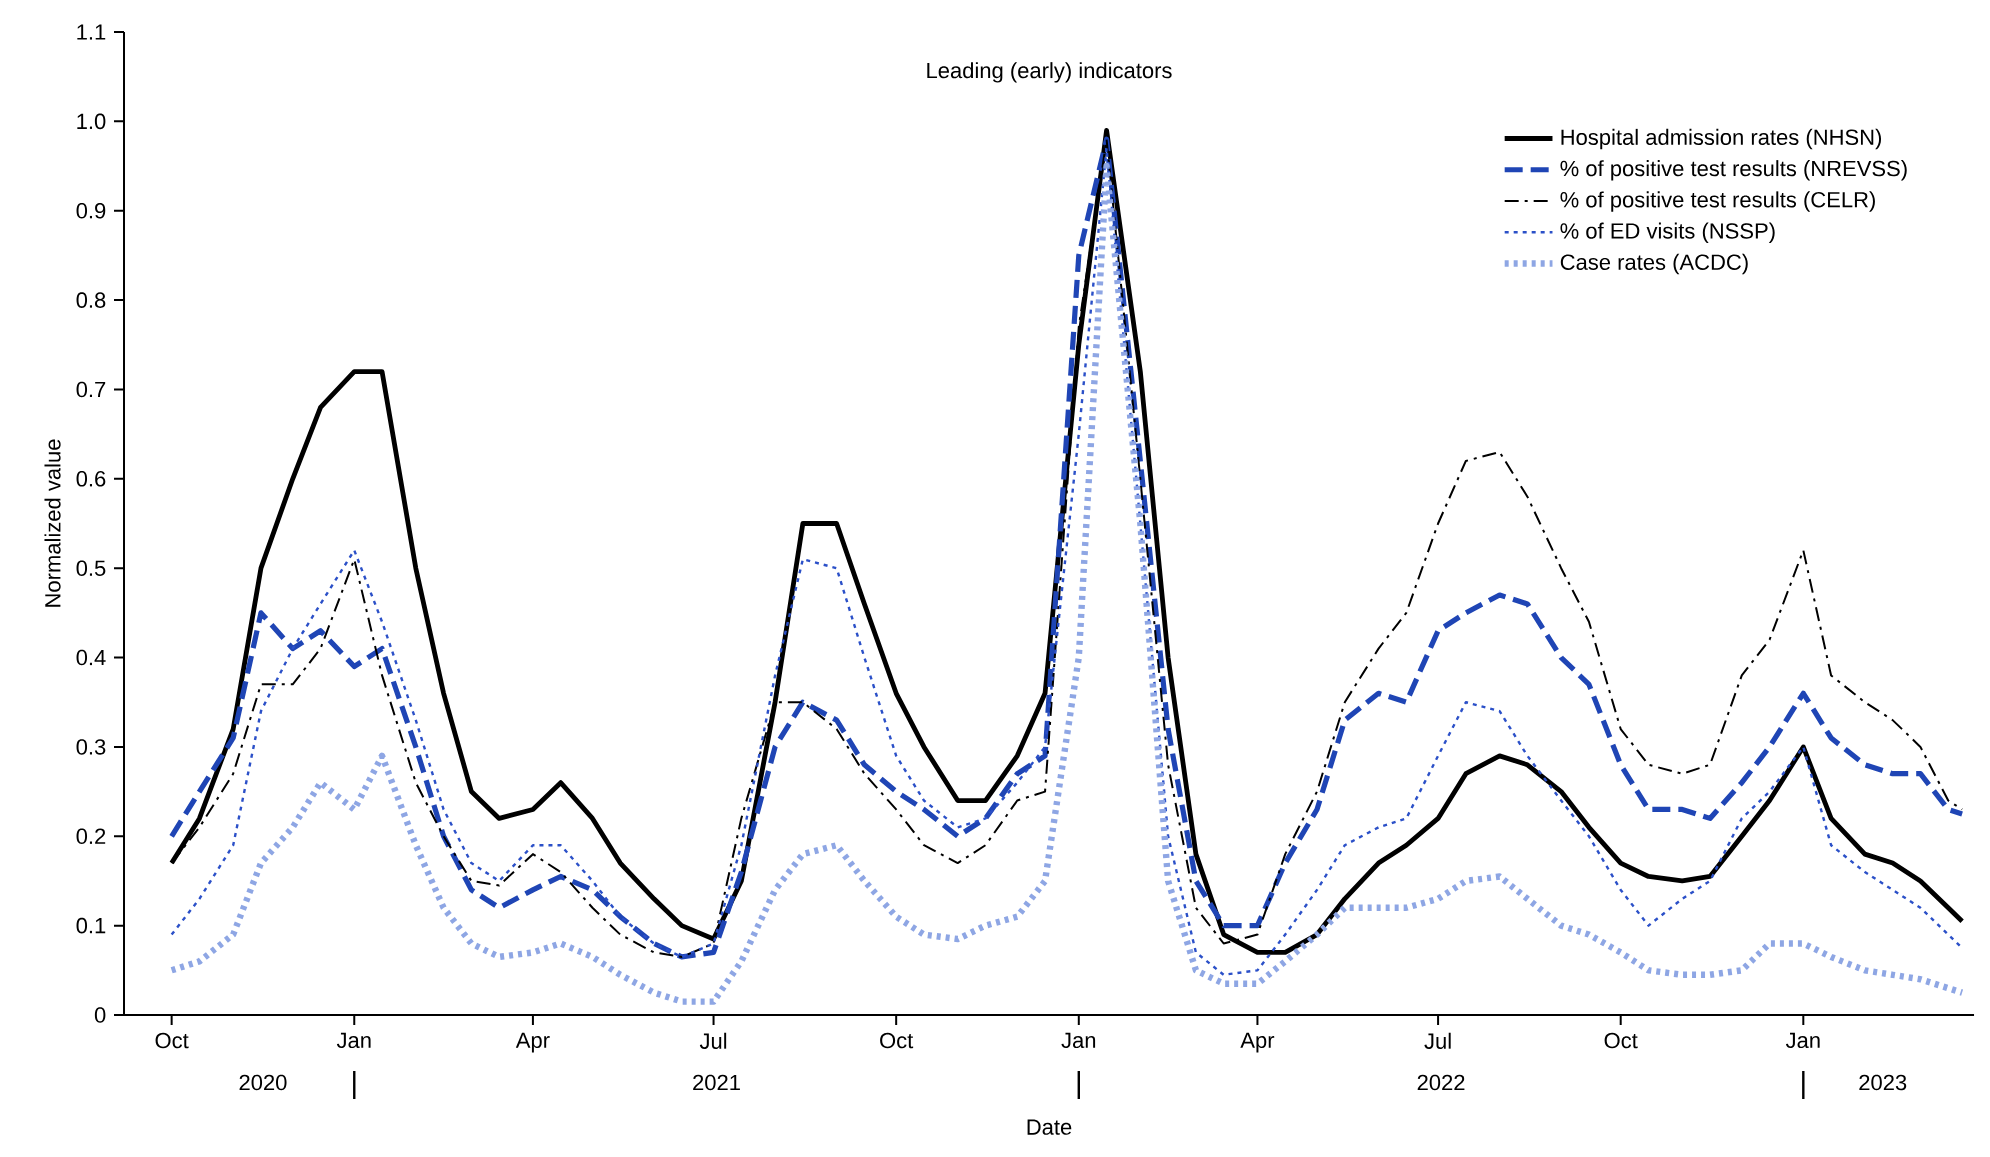 Image resolution: width=1990 pixels, height=1157 pixels. I want to click on legend-label: % of ED visits (NSSP), so click(1667, 233).